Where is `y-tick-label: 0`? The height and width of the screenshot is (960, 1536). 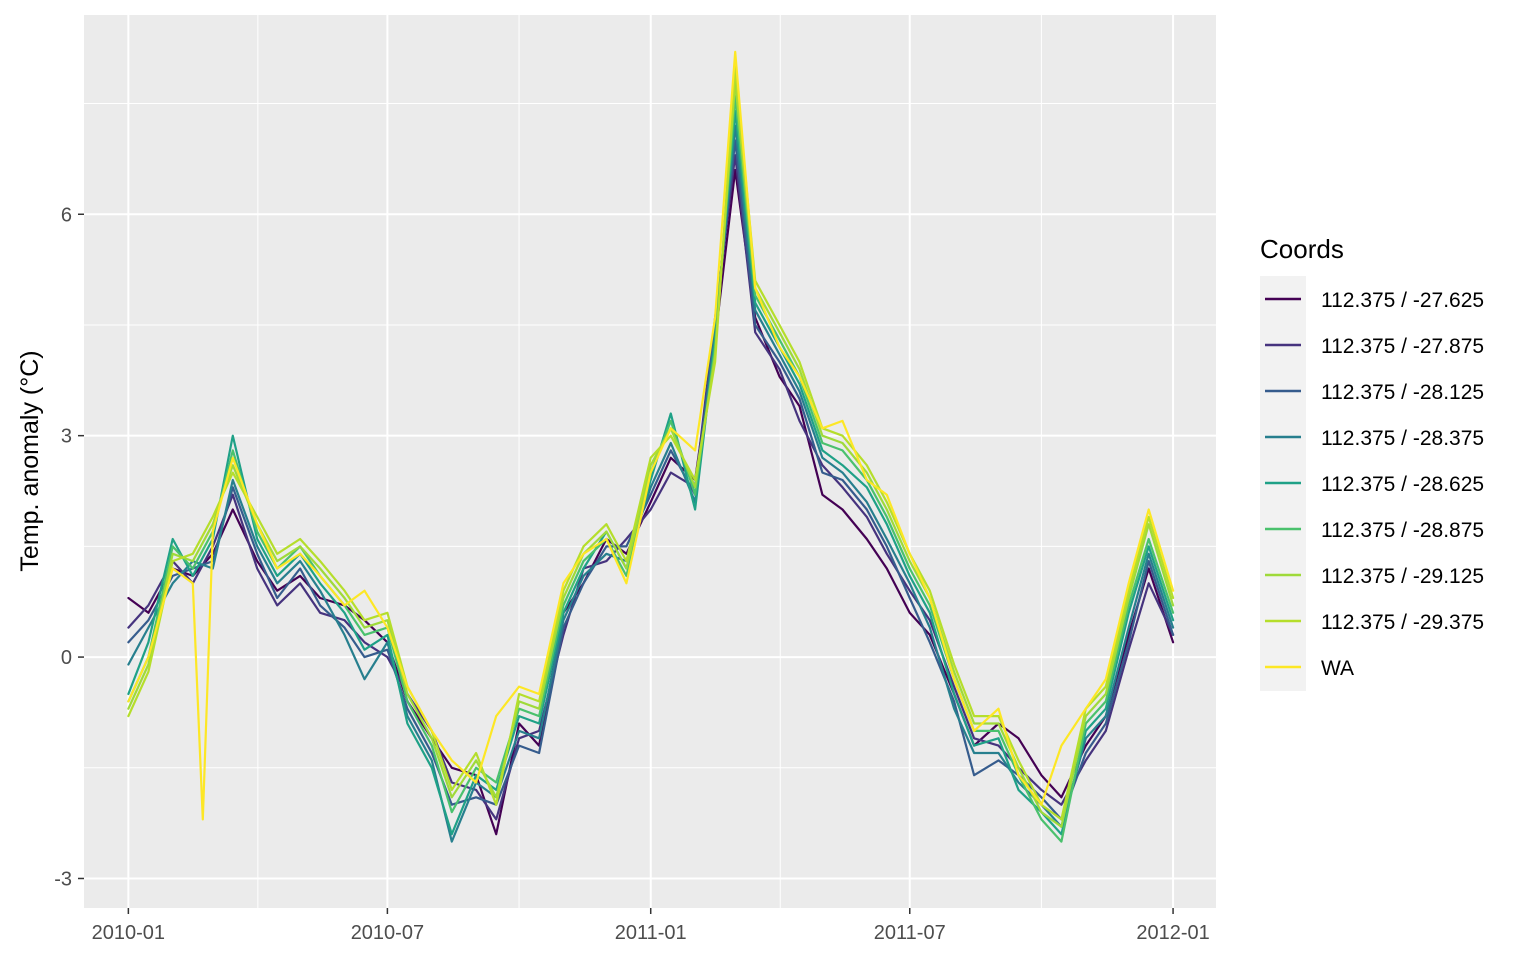 y-tick-label: 0 is located at coordinates (66, 658).